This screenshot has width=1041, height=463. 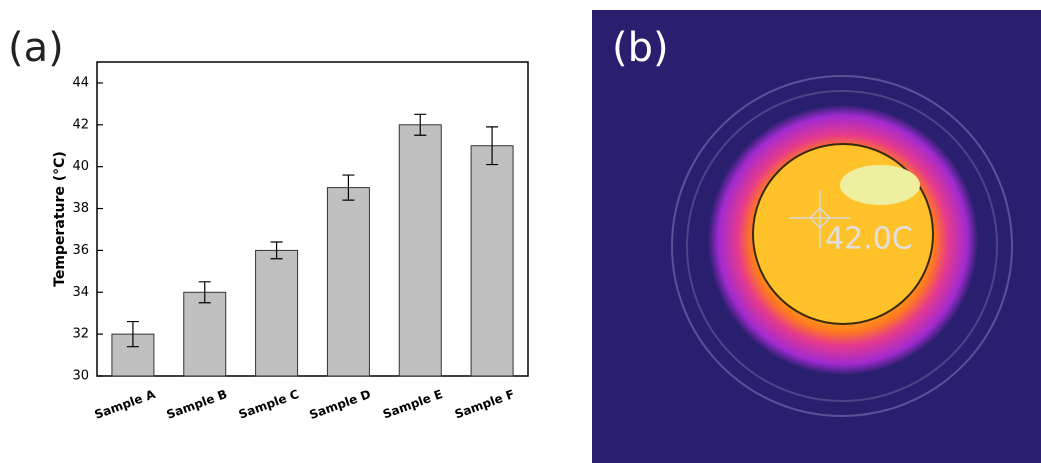 I want to click on y-tick-label: 38, so click(x=80, y=208).